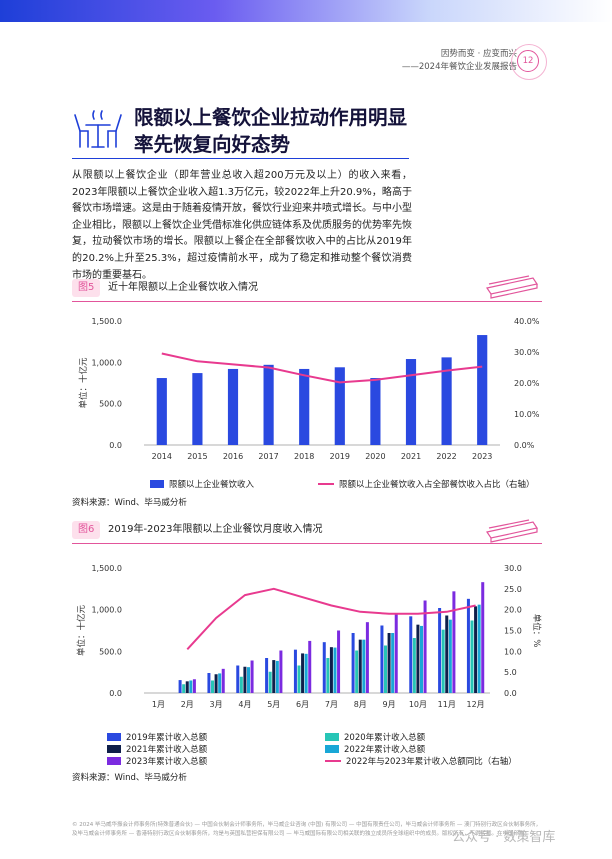 This screenshot has width=612, height=859. Describe the element at coordinates (106, 568) in the screenshot. I see `y-tick-label: 1,500.0` at that location.